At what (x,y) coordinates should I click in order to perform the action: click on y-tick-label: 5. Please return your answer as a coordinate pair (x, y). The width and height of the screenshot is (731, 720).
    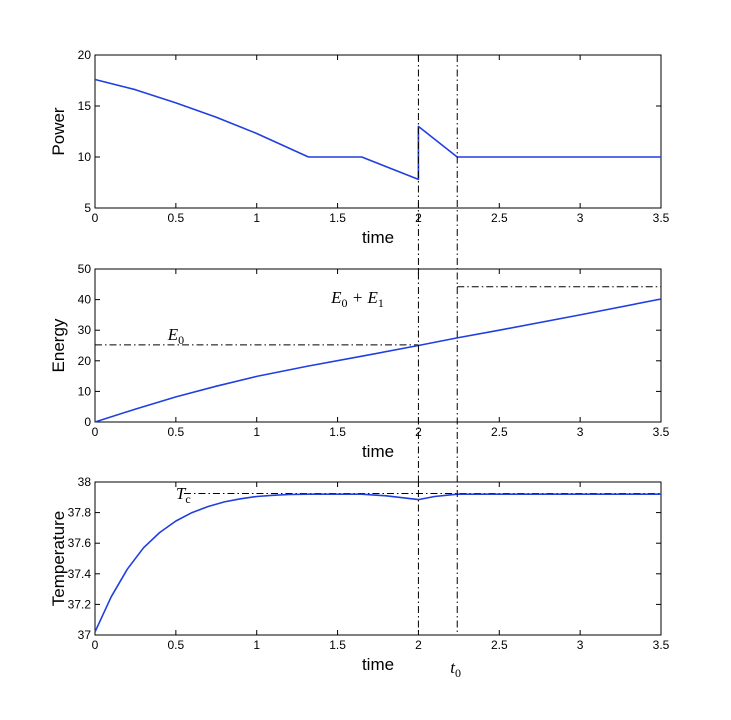
    Looking at the image, I should click on (87, 208).